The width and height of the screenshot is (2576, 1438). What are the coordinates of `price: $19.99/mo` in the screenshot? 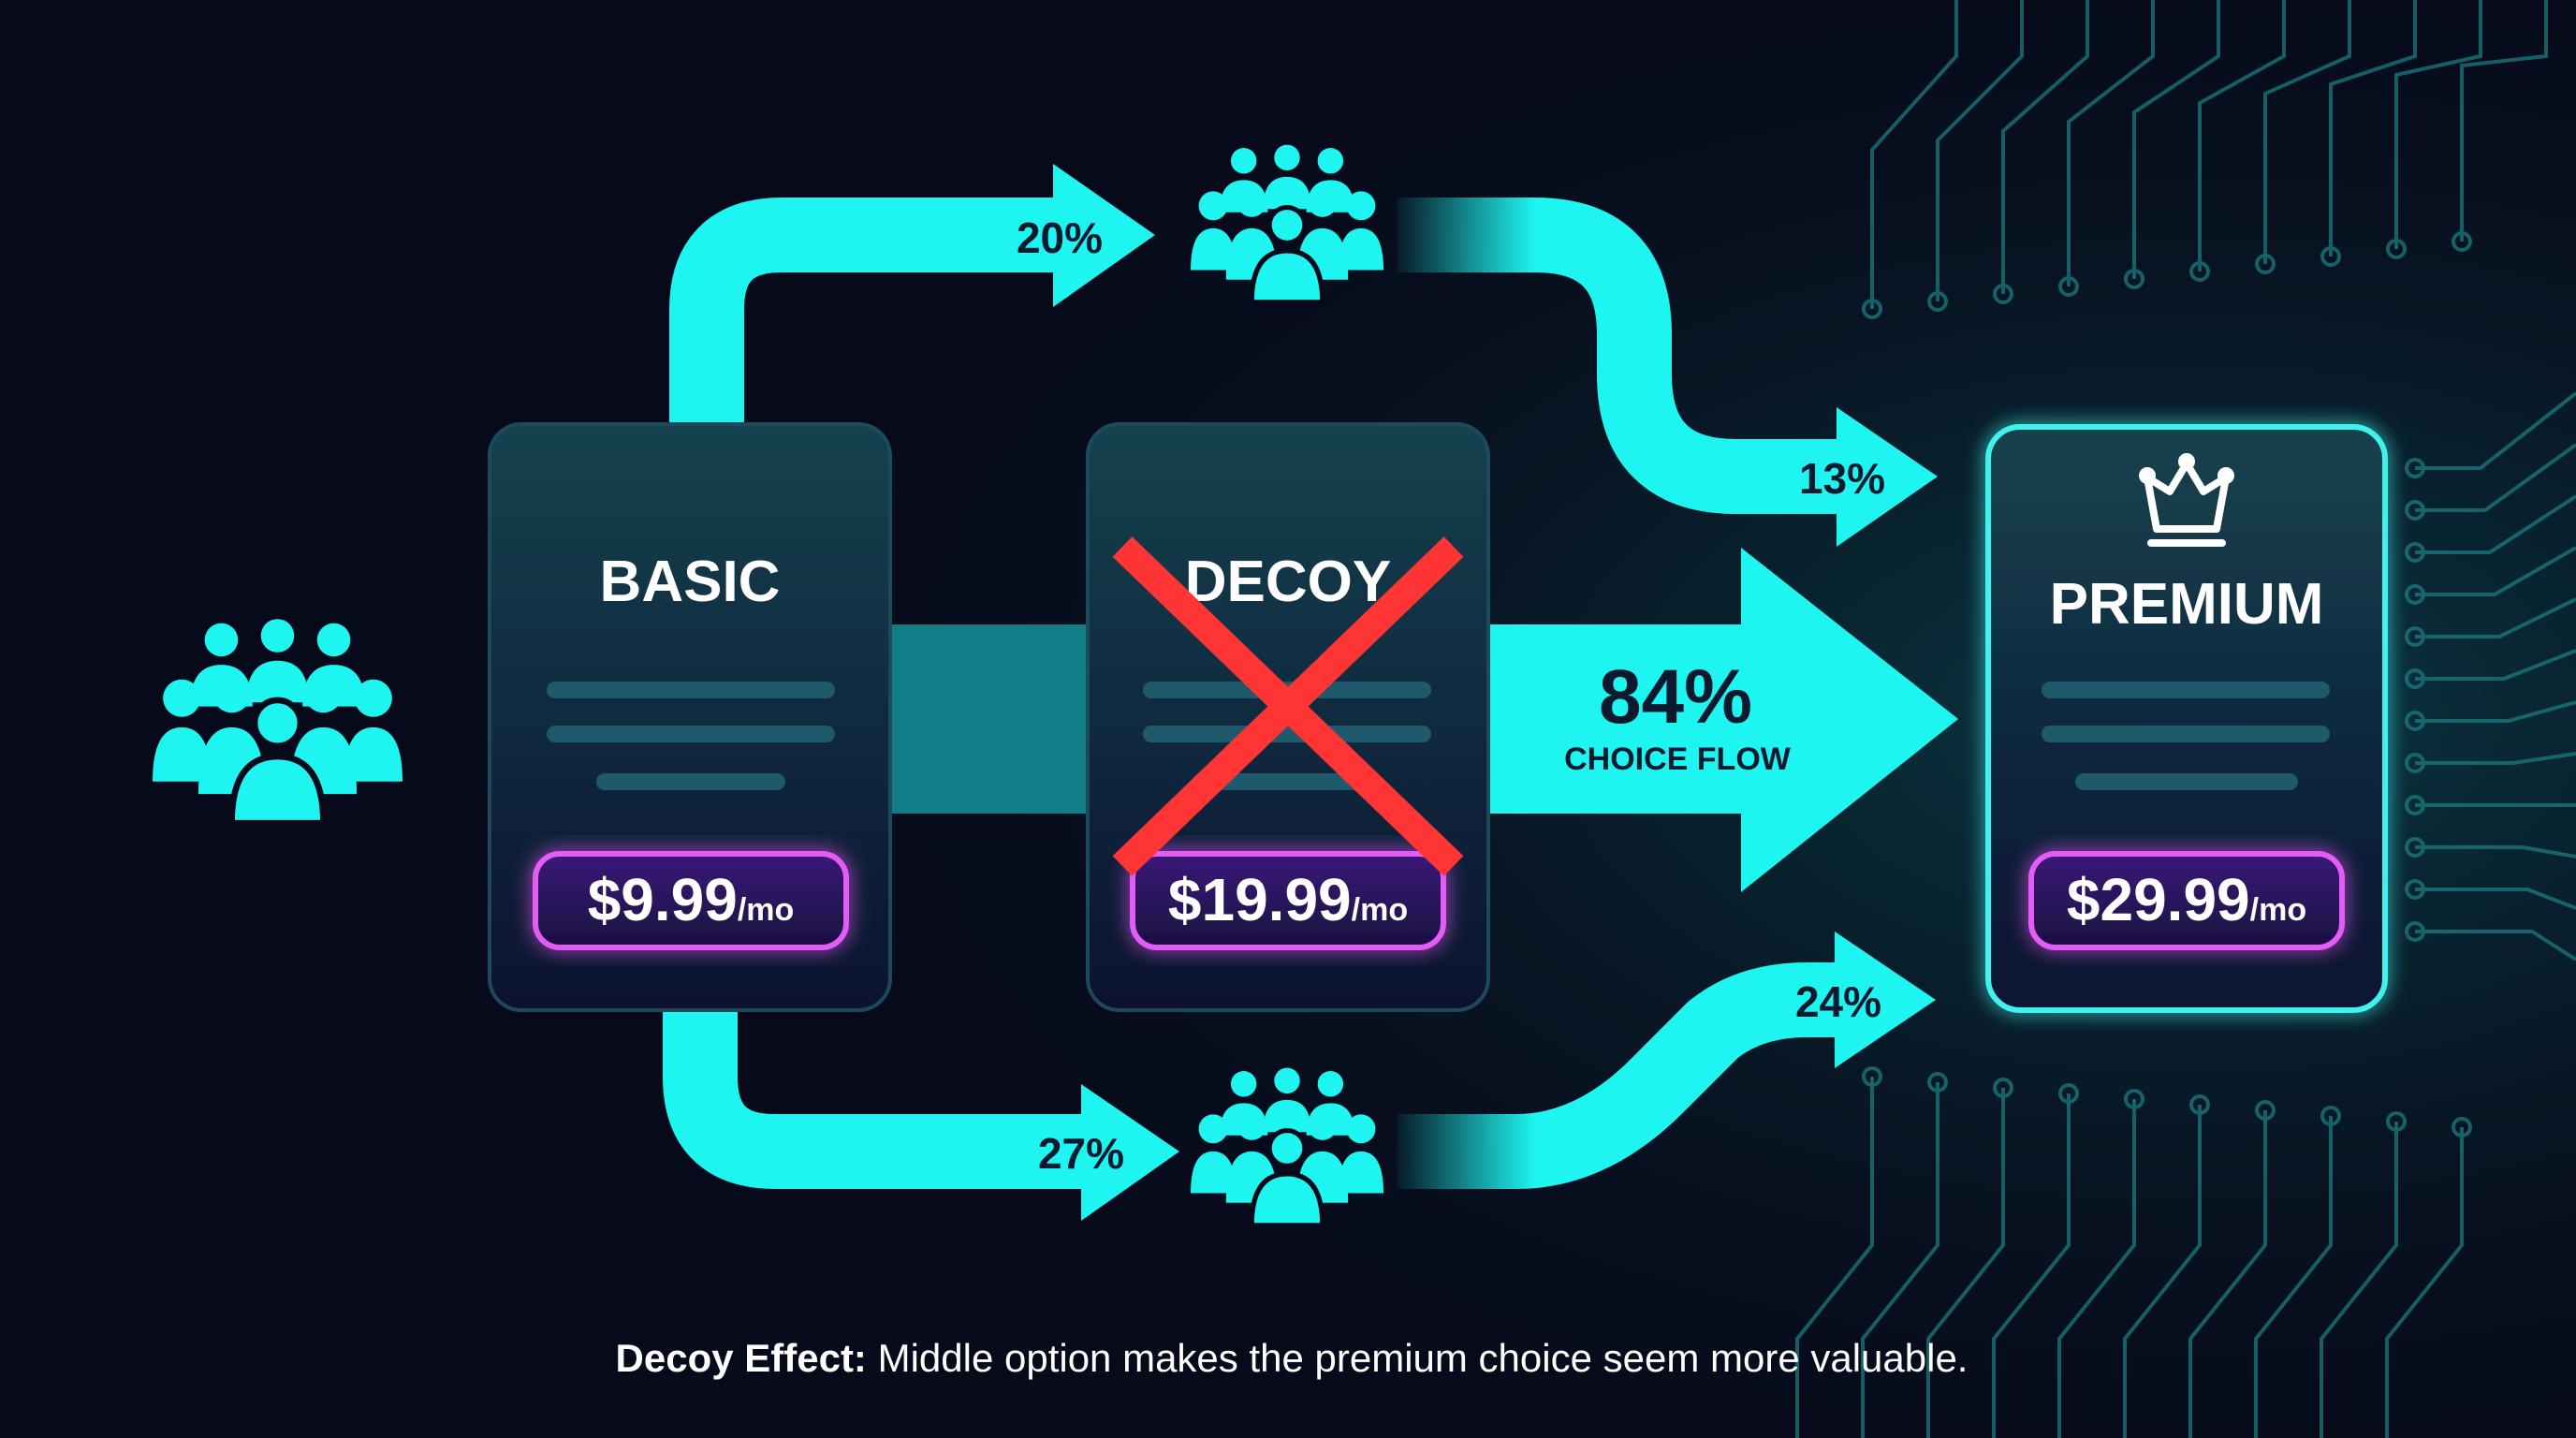 It's located at (1288, 899).